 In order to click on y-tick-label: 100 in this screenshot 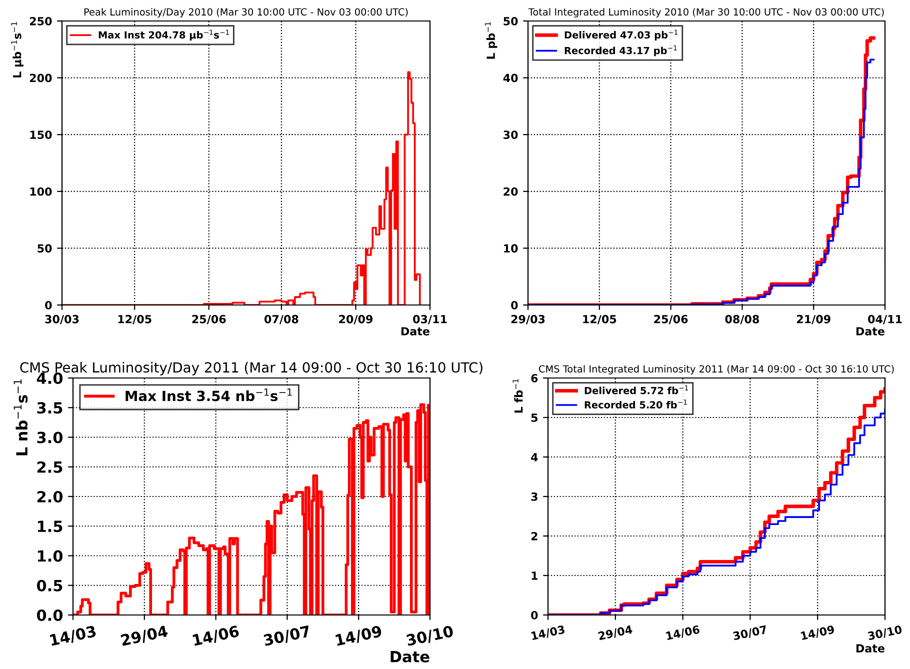, I will do `click(41, 191)`.